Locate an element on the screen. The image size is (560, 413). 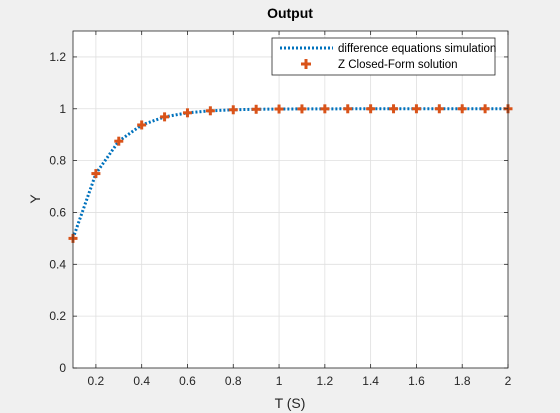
y-tick-label: 0.6 is located at coordinates (57, 212).